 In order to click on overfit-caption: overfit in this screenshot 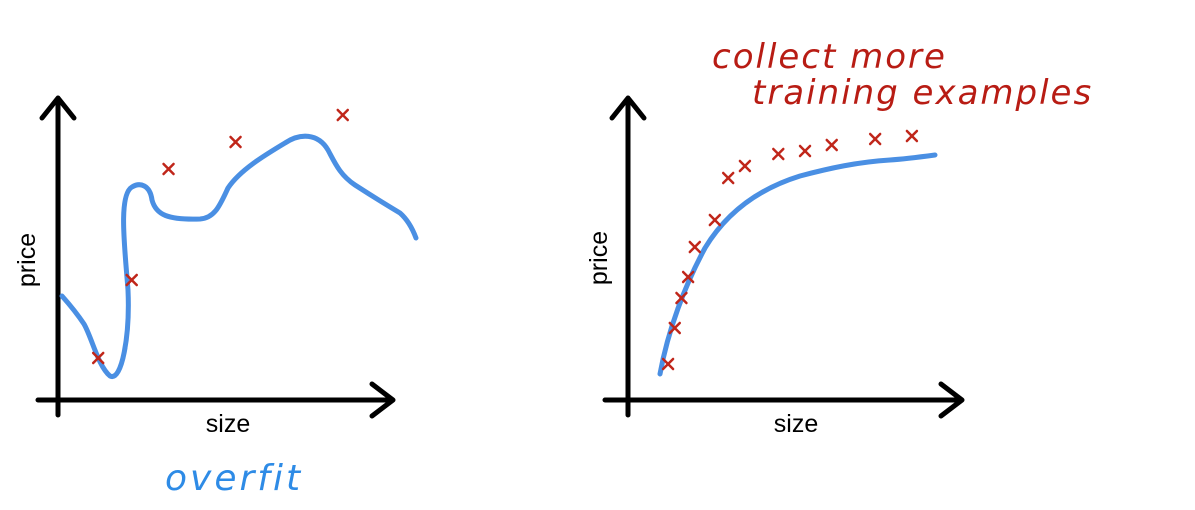, I will do `click(234, 478)`.